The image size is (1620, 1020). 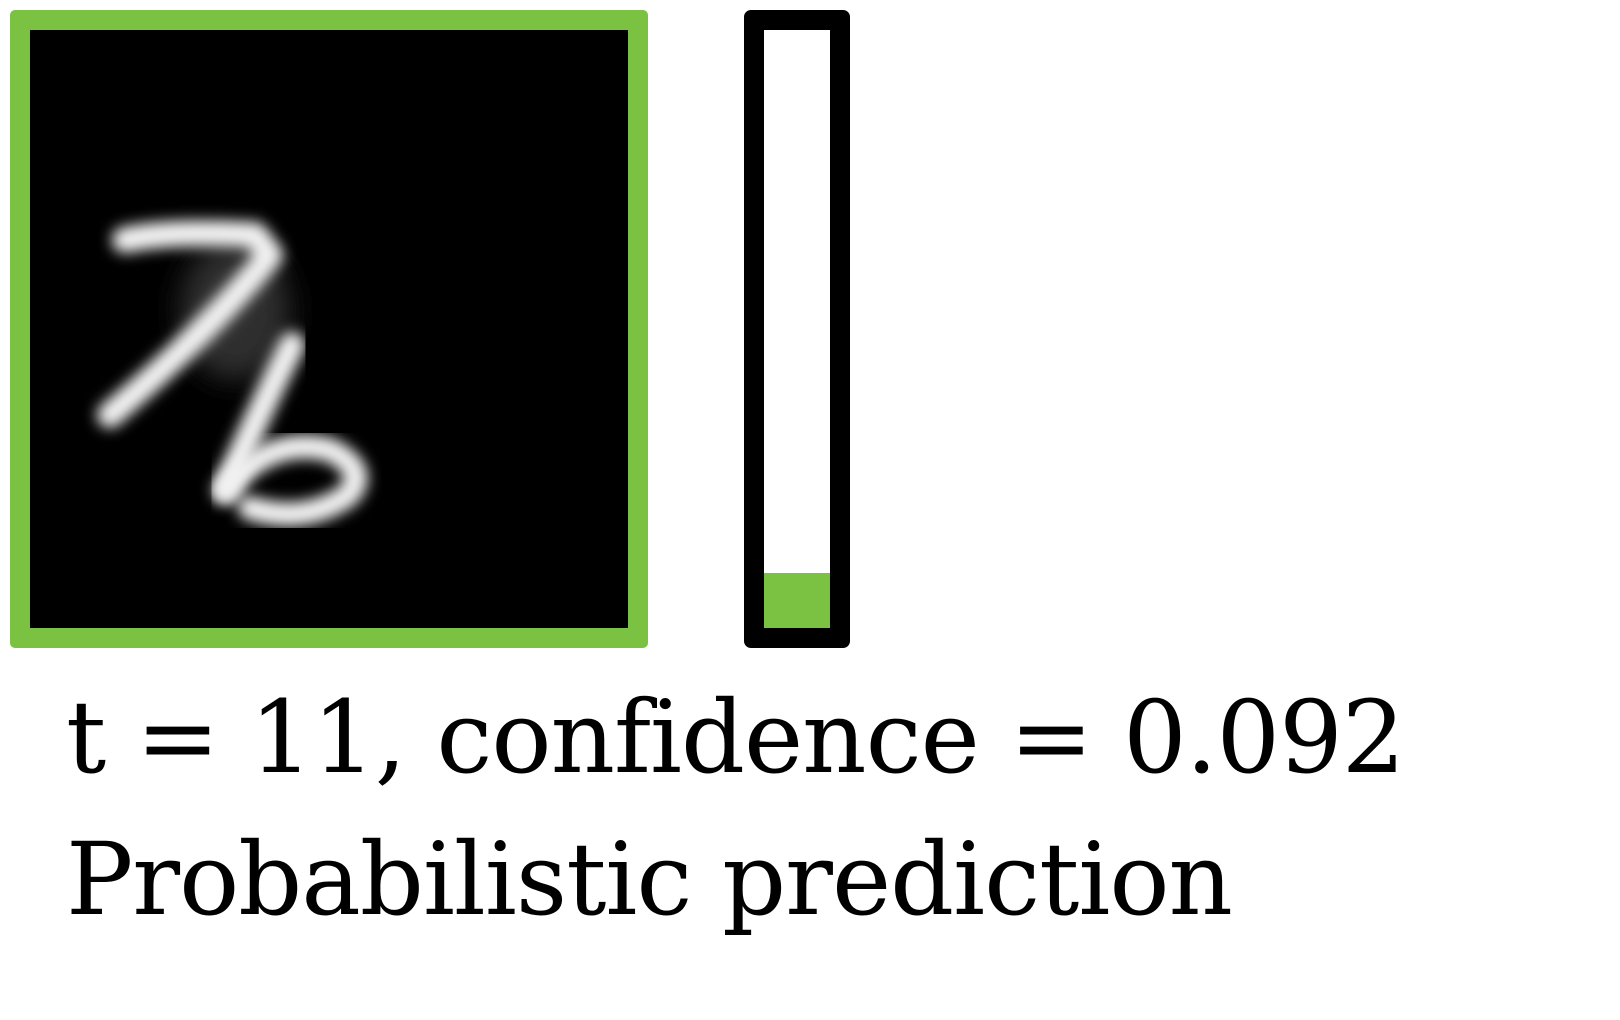 What do you see at coordinates (735, 737) in the screenshot?
I see `timestep-confidence-label: t = 11, confidence = 0.092` at bounding box center [735, 737].